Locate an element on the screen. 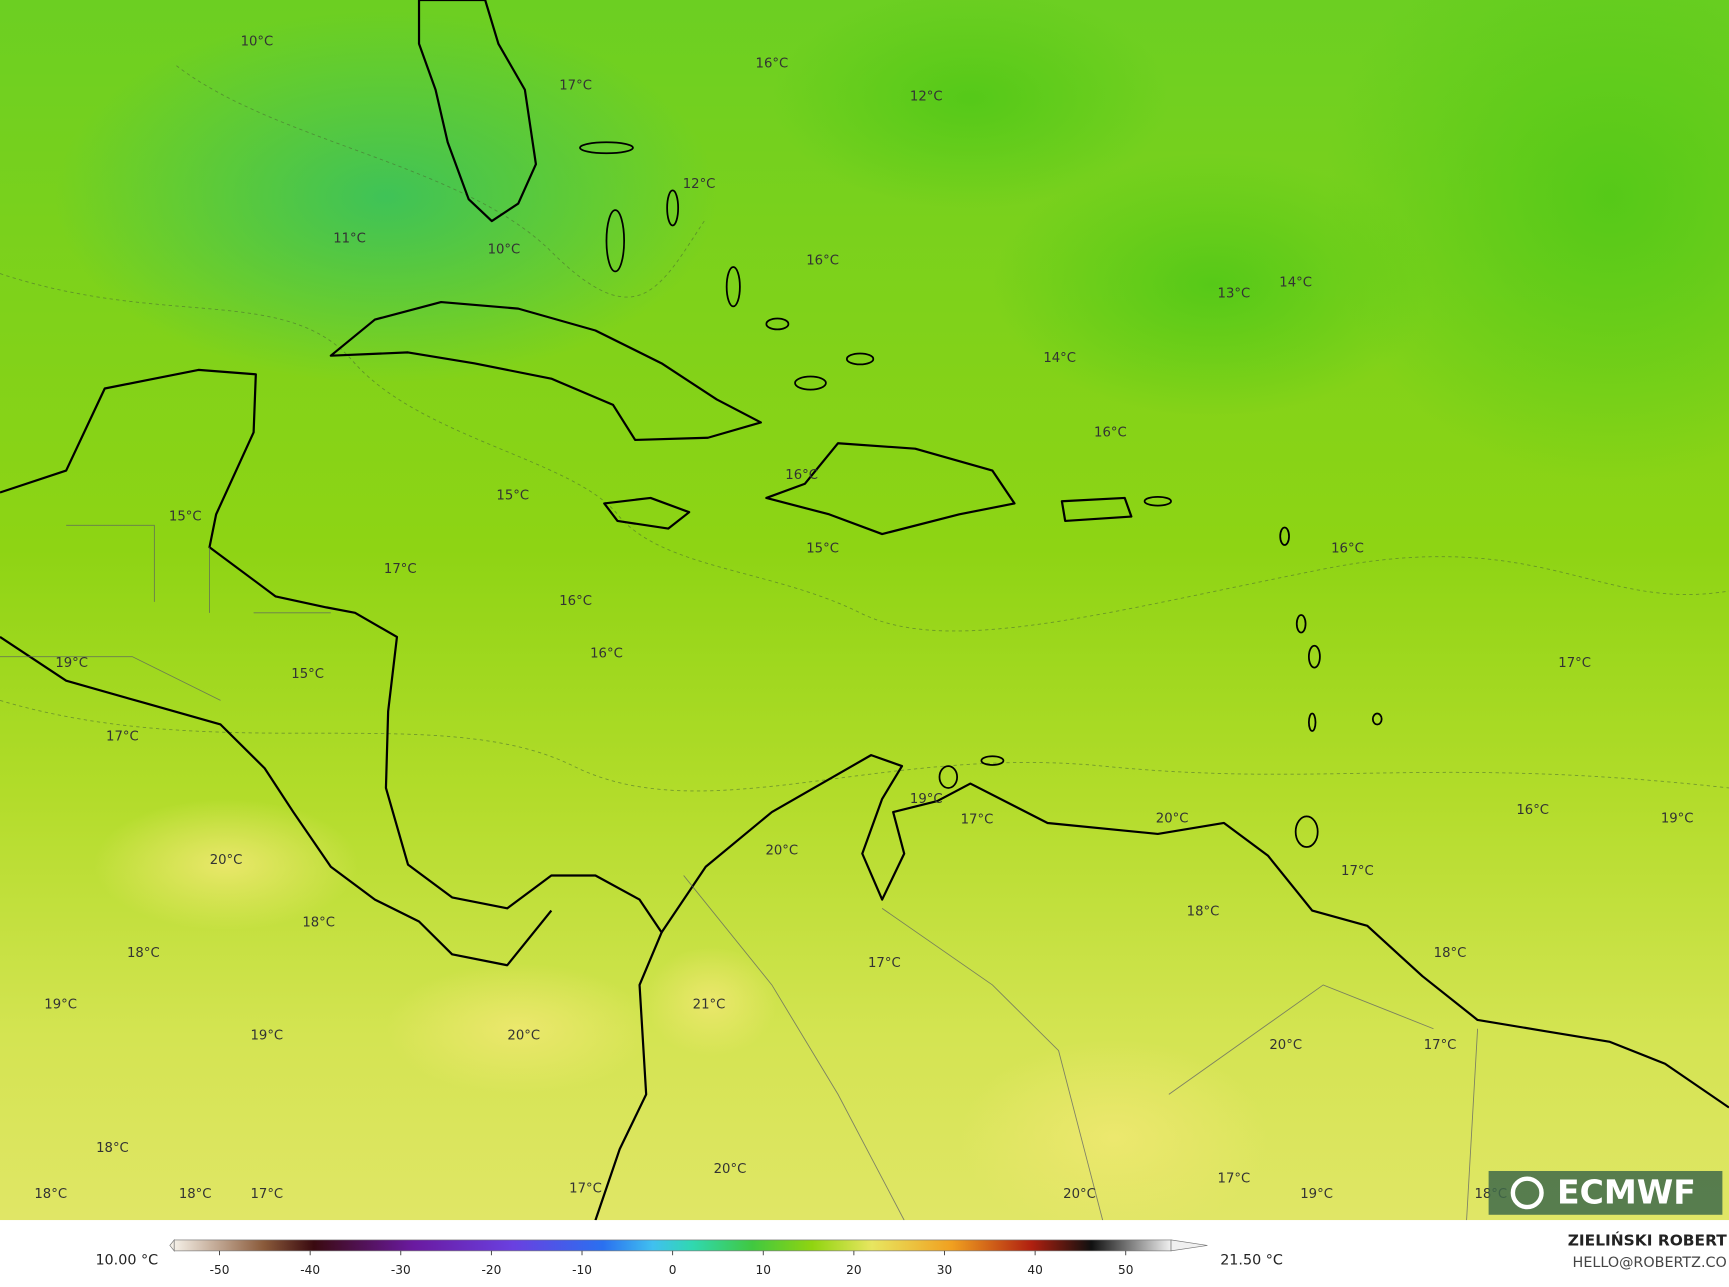 This screenshot has width=1729, height=1287. jamaica is located at coordinates (647, 513).